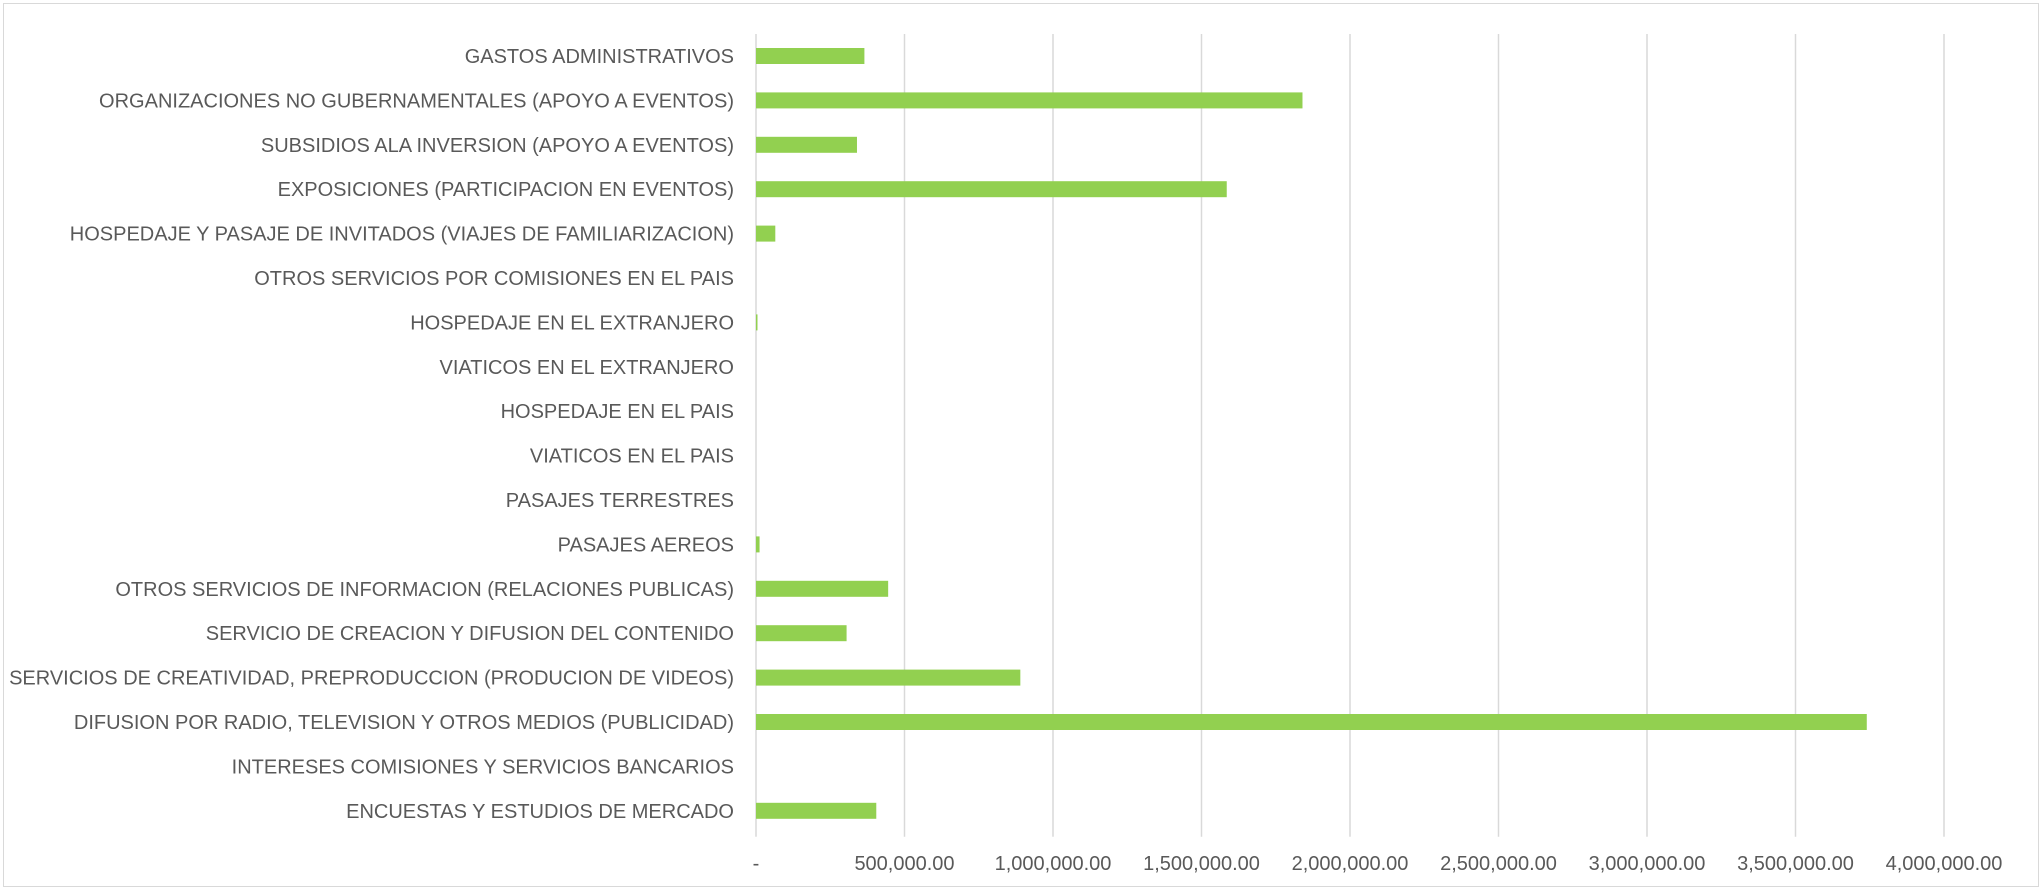 The height and width of the screenshot is (891, 2044). Describe the element at coordinates (586, 368) in the screenshot. I see `category-label: VIATICOS EN EL EXTRANJERO` at that location.